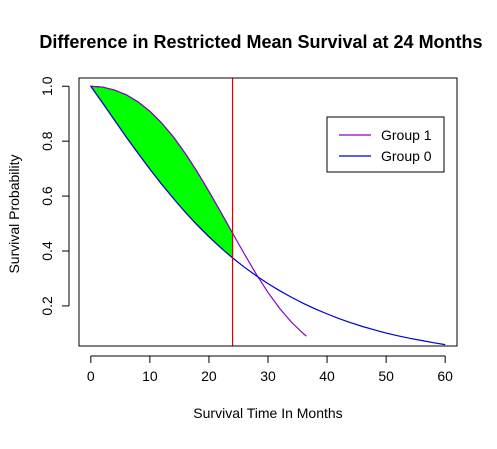 Image resolution: width=497 pixels, height=449 pixels. I want to click on x-tick-label: 0, so click(91, 376).